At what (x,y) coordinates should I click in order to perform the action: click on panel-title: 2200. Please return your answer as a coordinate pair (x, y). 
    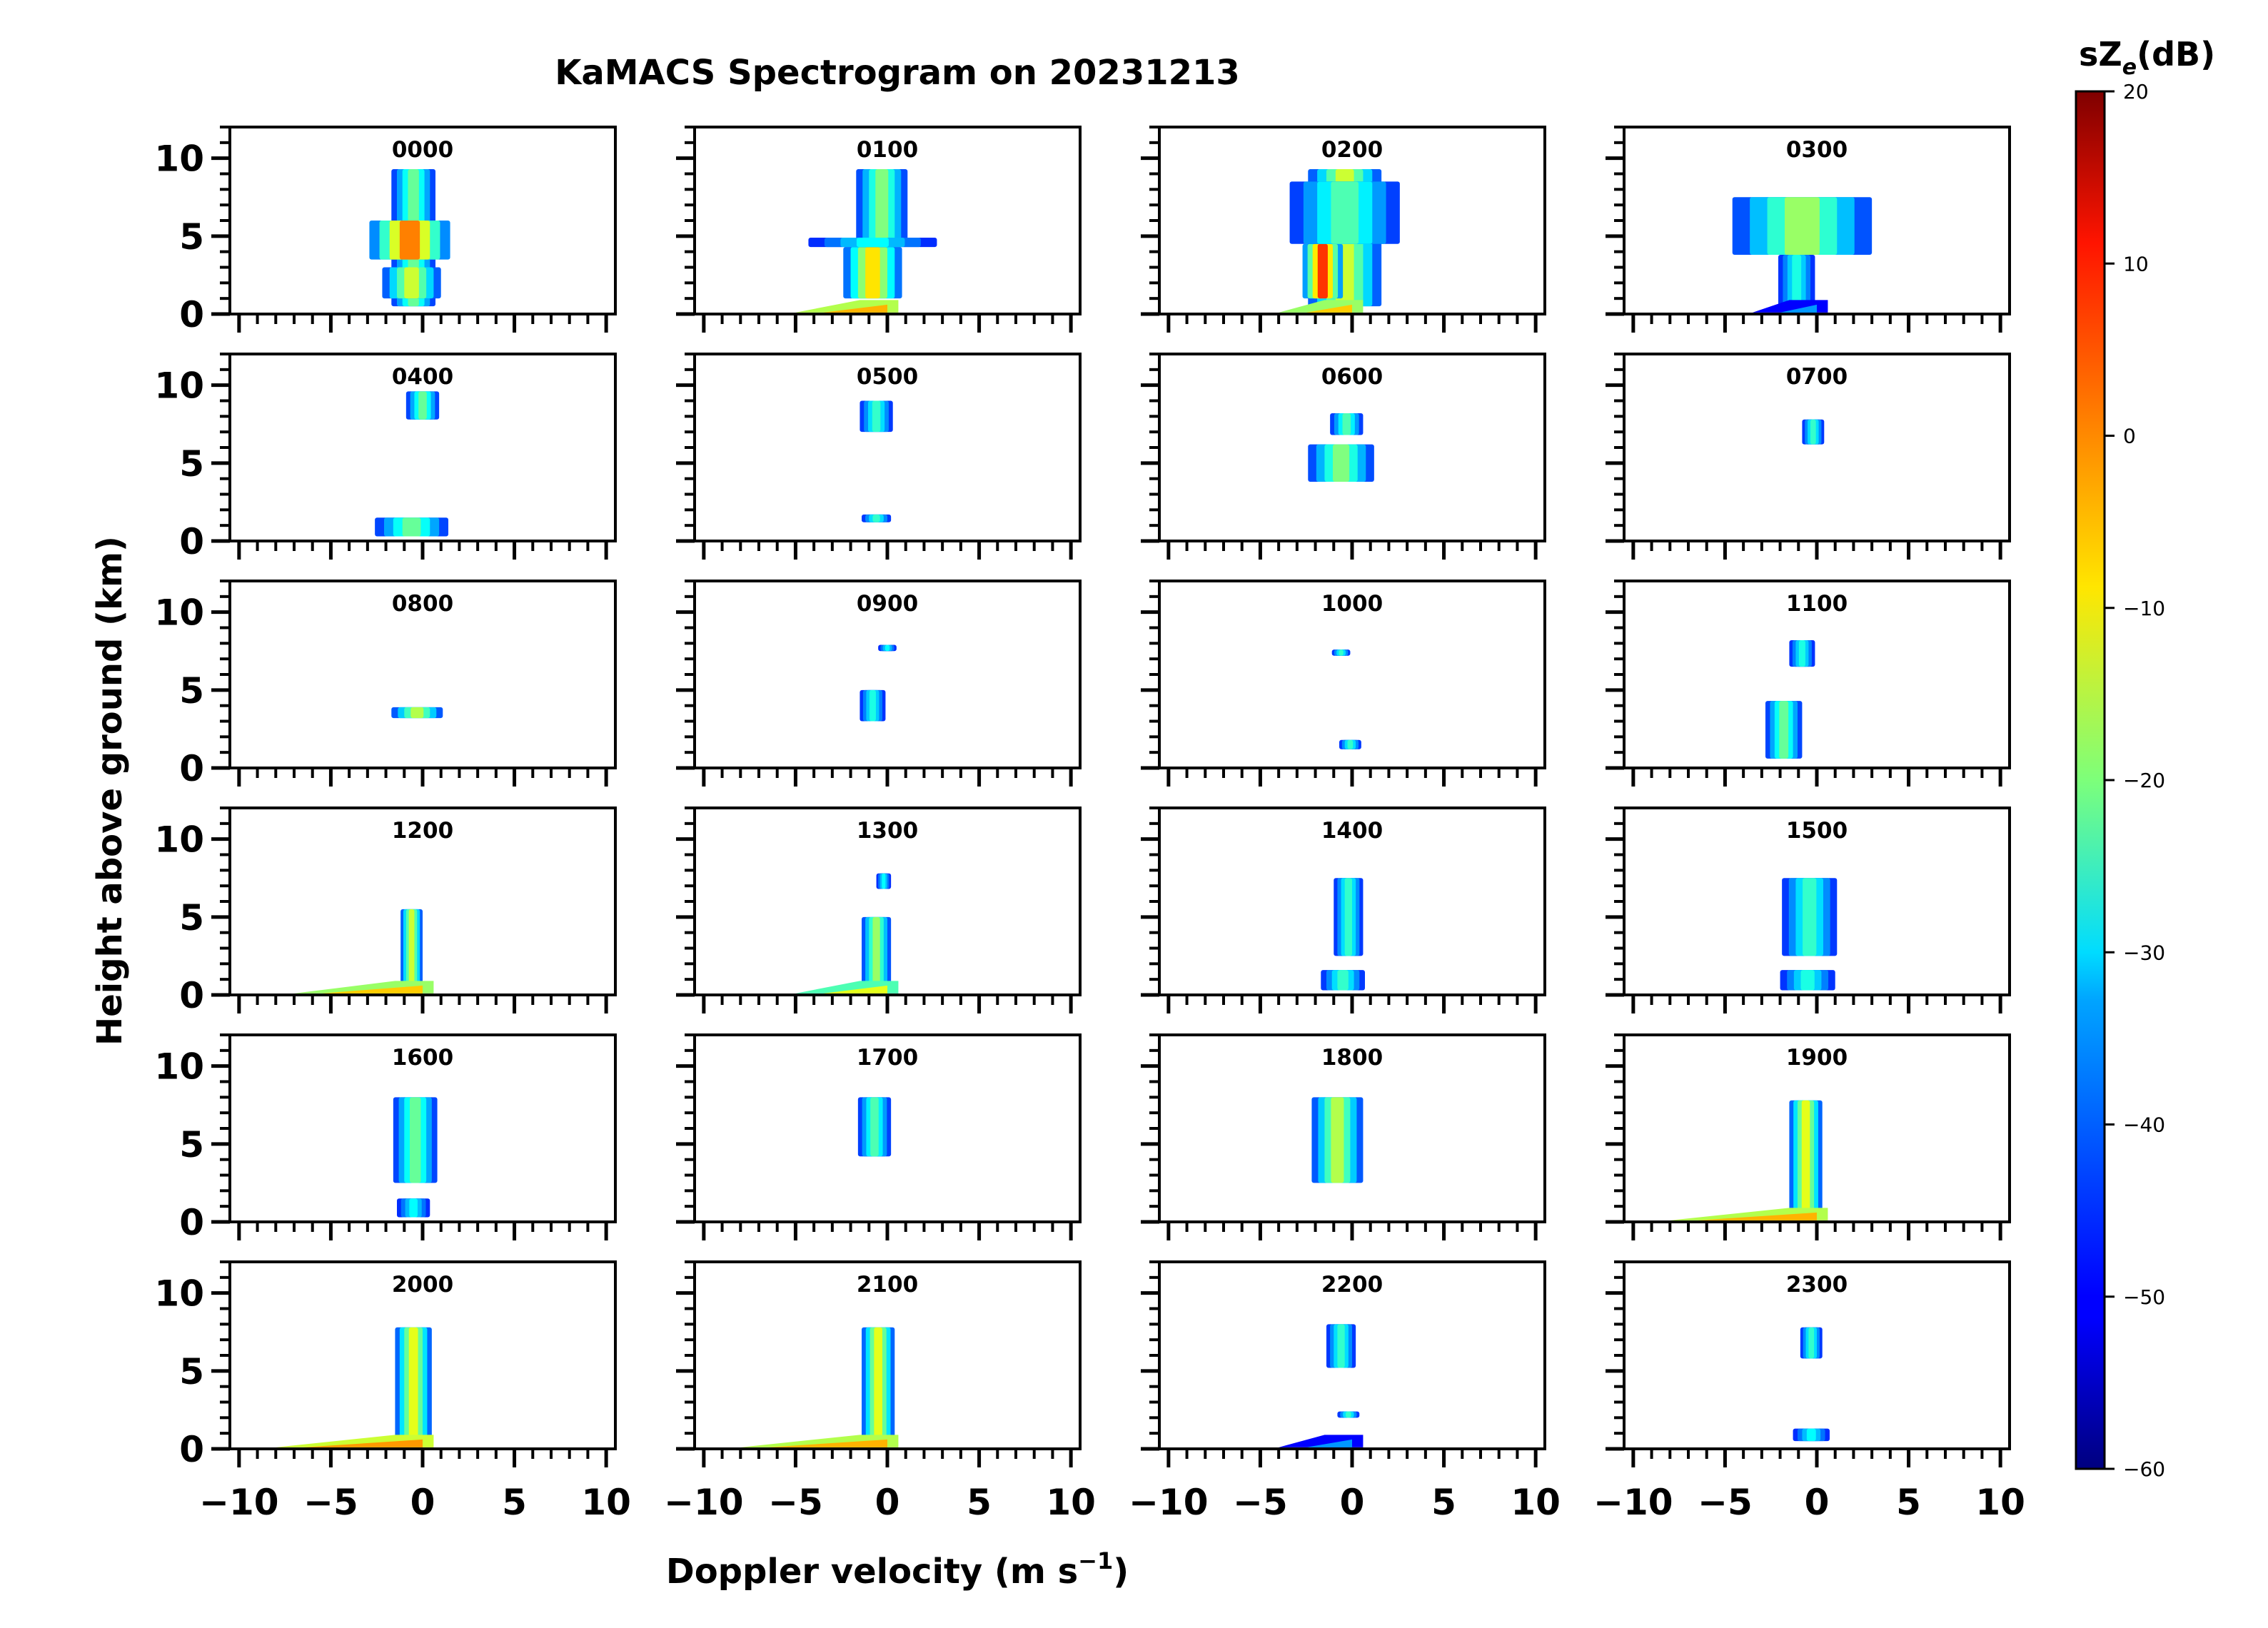
    Looking at the image, I should click on (1352, 1285).